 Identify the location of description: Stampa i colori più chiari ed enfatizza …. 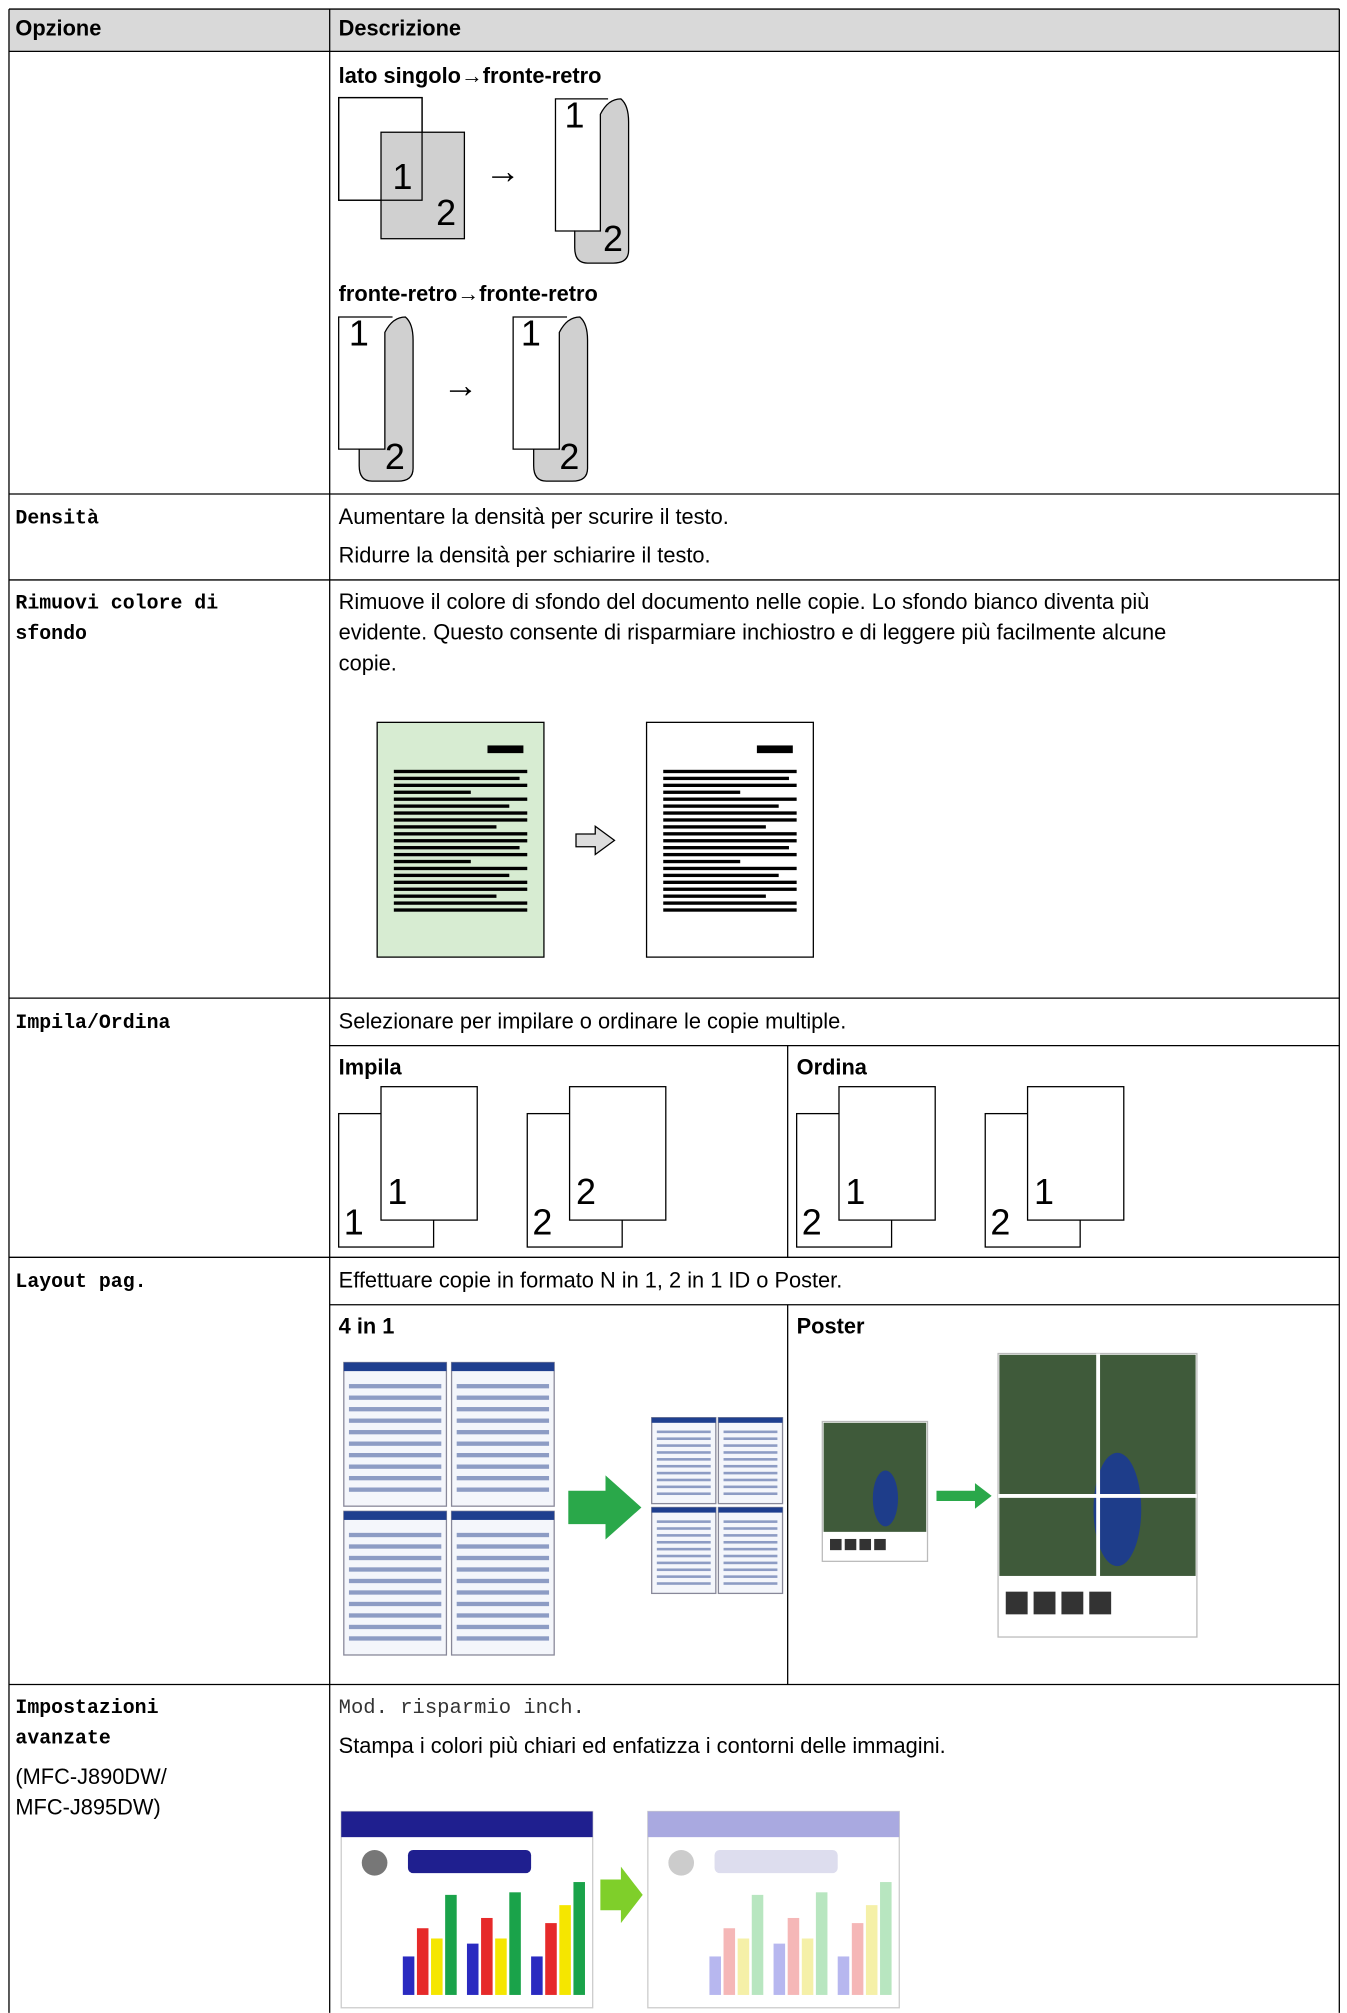
(642, 1745).